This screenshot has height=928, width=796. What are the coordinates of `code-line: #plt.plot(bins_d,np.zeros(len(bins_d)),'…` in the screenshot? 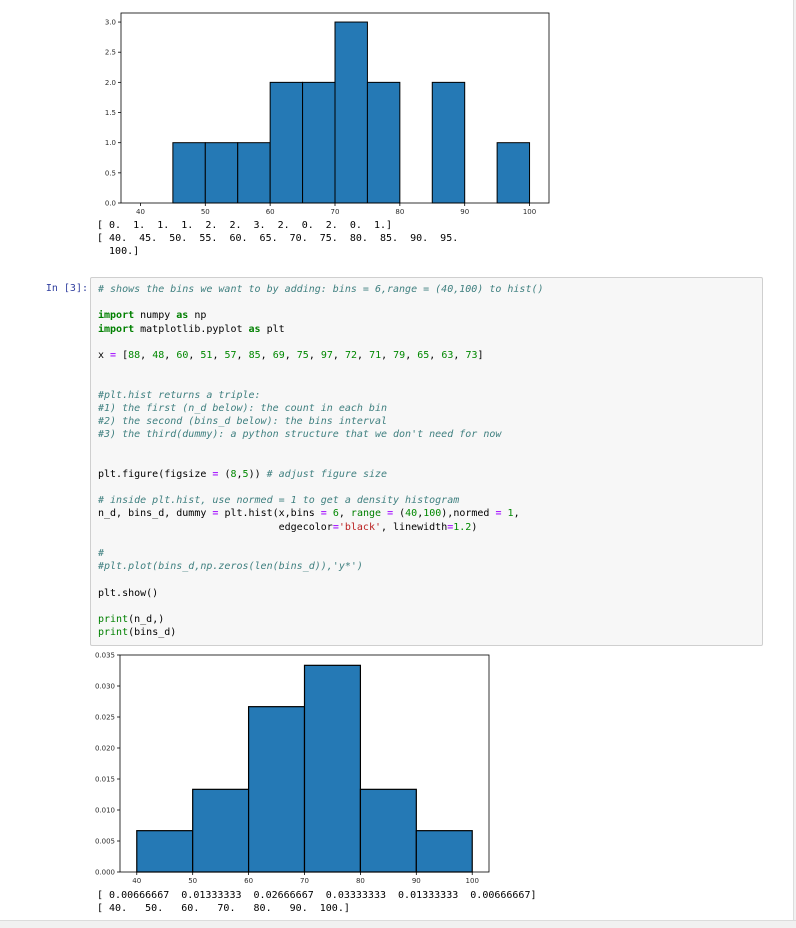 It's located at (230, 567).